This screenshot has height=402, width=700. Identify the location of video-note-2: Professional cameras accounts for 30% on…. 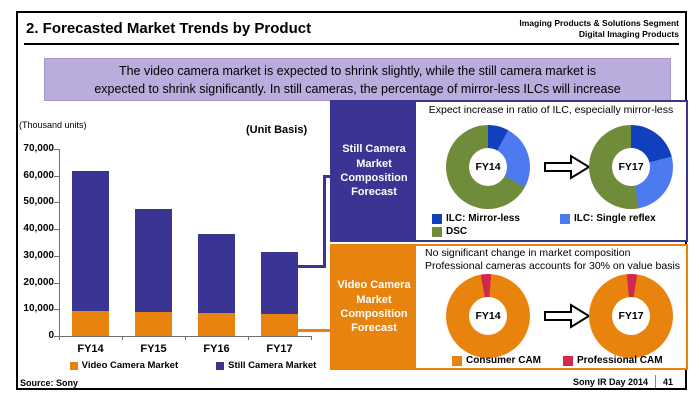
(553, 266).